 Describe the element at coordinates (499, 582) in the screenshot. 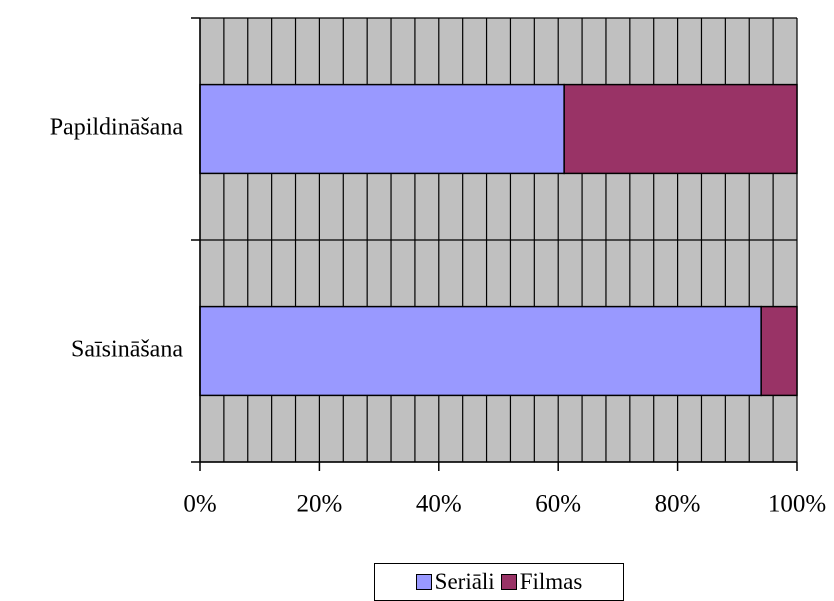

I see `legend: Seriāli Filmas` at that location.